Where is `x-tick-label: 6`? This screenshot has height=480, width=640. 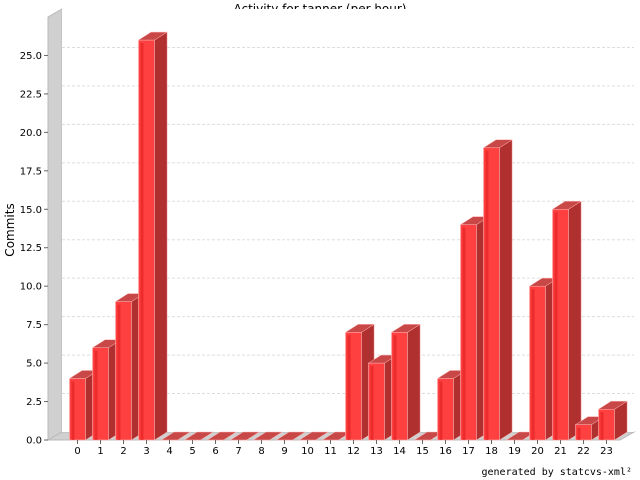 x-tick-label: 6 is located at coordinates (215, 451).